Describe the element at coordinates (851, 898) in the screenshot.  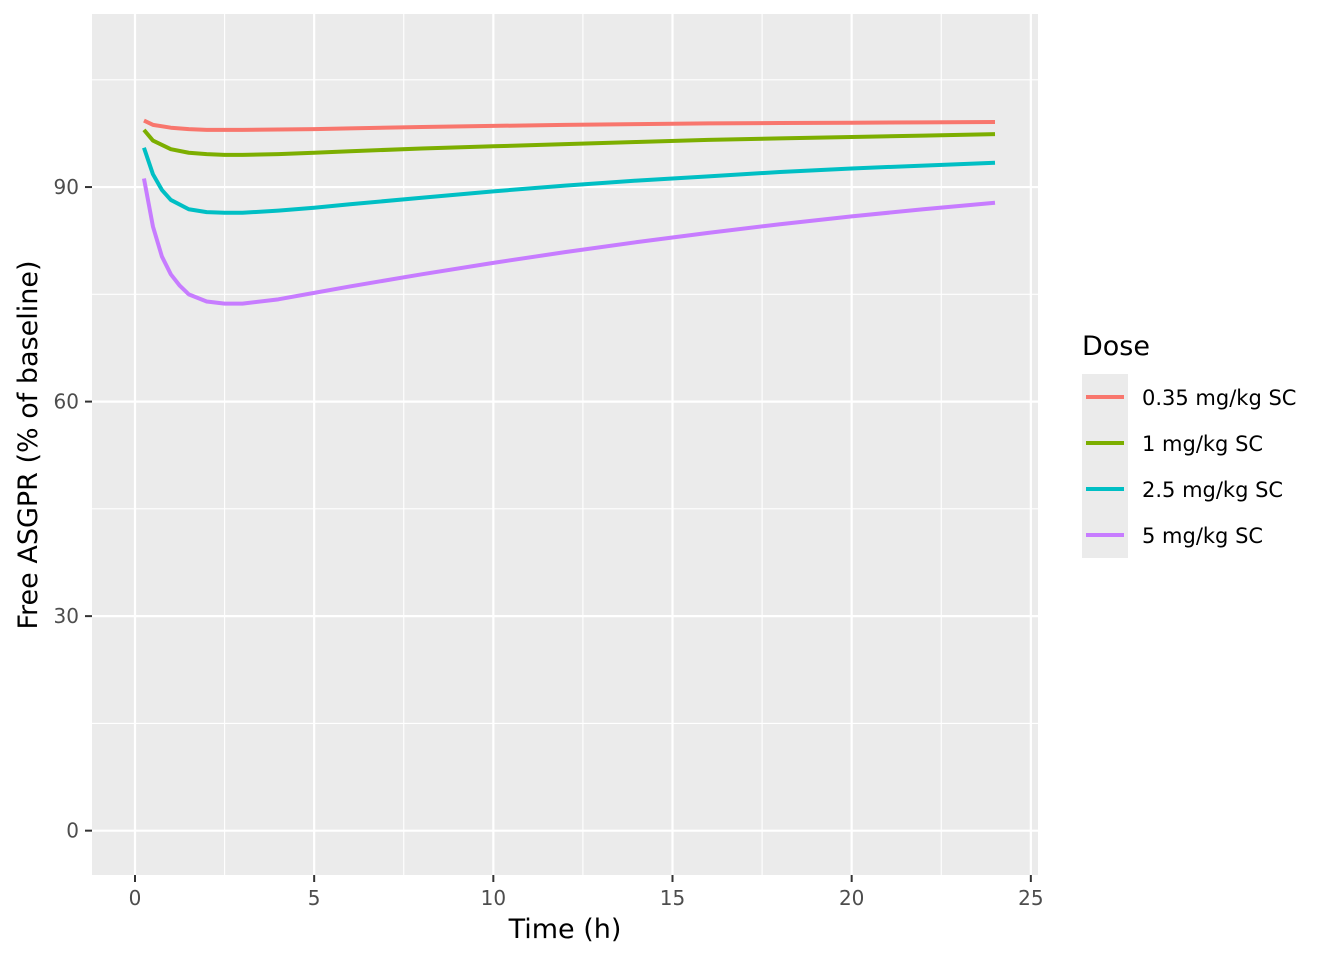
I see `x-tick-label: 20` at that location.